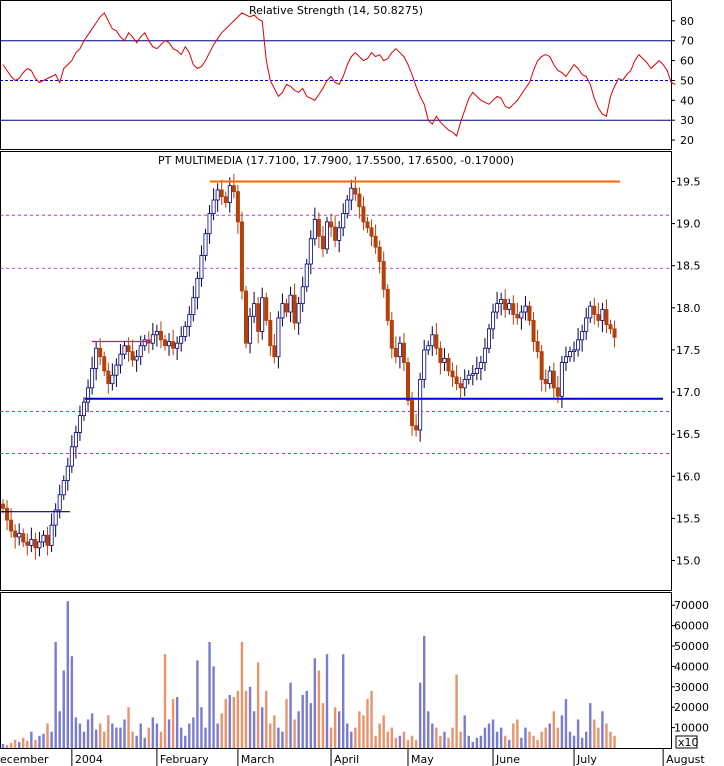 The image size is (724, 766). Describe the element at coordinates (687, 41) in the screenshot. I see `rsi-tick-label: 70` at that location.